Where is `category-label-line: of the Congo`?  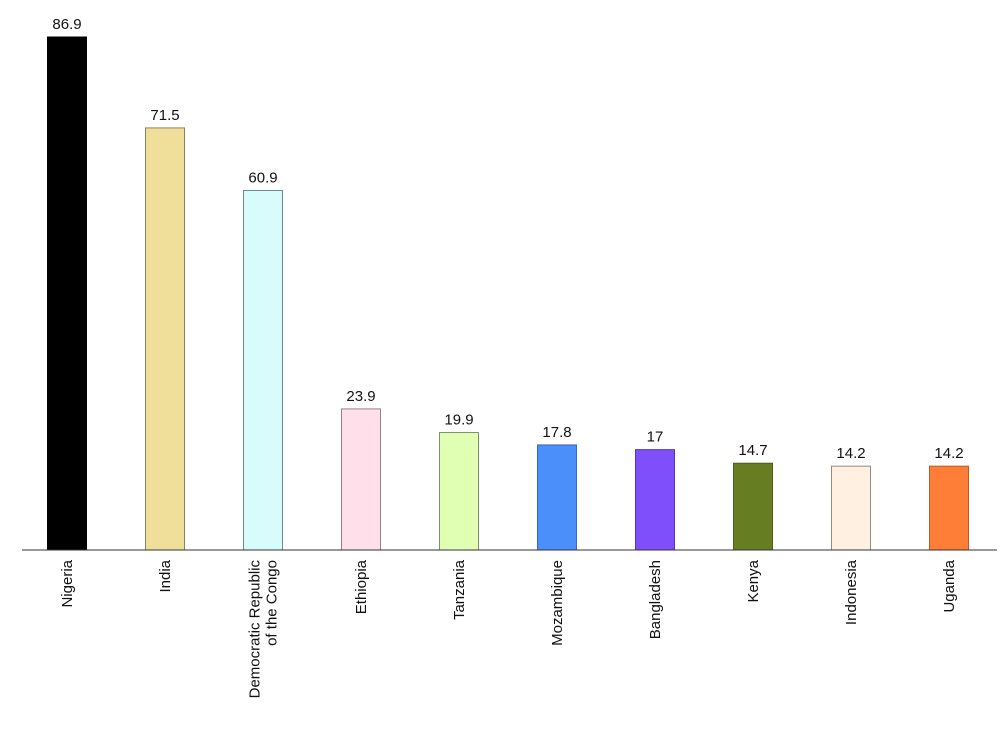 category-label-line: of the Congo is located at coordinates (272, 603).